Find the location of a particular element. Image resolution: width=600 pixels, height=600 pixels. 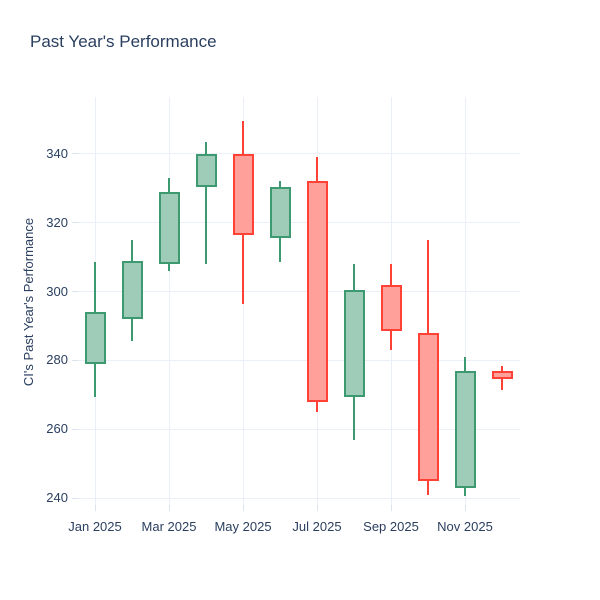

x-tick-label: Mar 2025 is located at coordinates (169, 526).